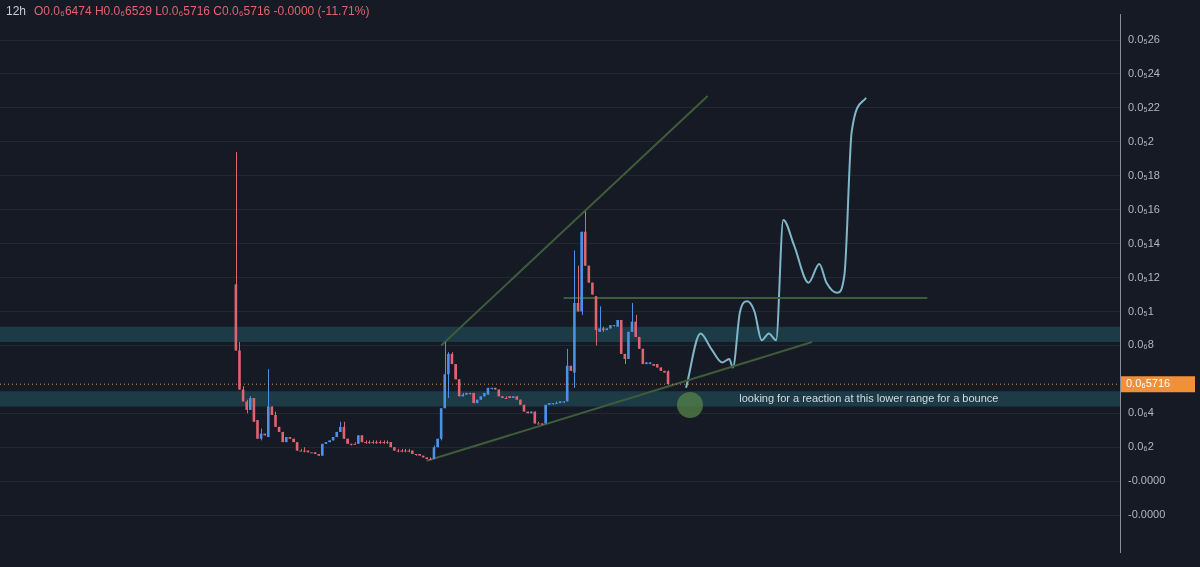  What do you see at coordinates (1144, 276) in the screenshot?
I see `y-tick-label: 0.0₅12` at bounding box center [1144, 276].